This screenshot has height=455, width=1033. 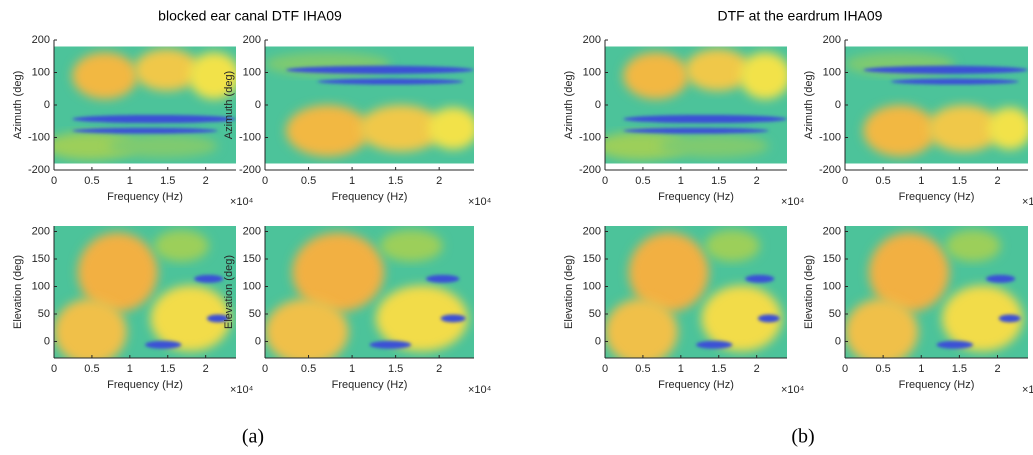 I want to click on panel-caption: (b), so click(x=802, y=437).